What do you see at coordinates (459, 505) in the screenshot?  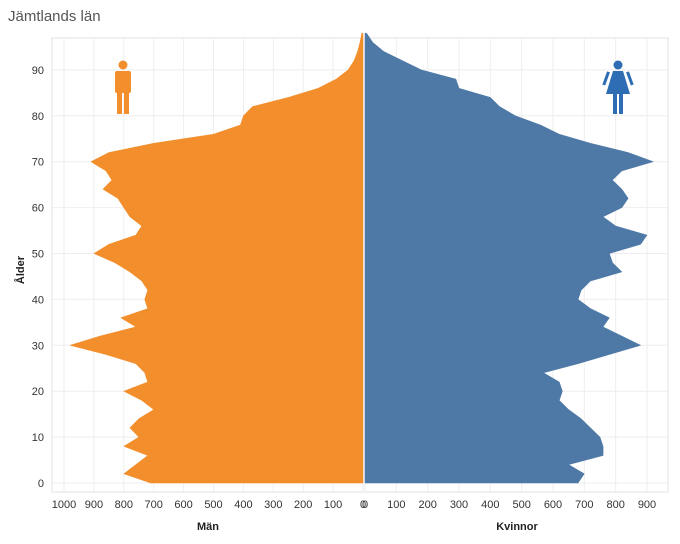 I see `x-tick-label-female: 300` at bounding box center [459, 505].